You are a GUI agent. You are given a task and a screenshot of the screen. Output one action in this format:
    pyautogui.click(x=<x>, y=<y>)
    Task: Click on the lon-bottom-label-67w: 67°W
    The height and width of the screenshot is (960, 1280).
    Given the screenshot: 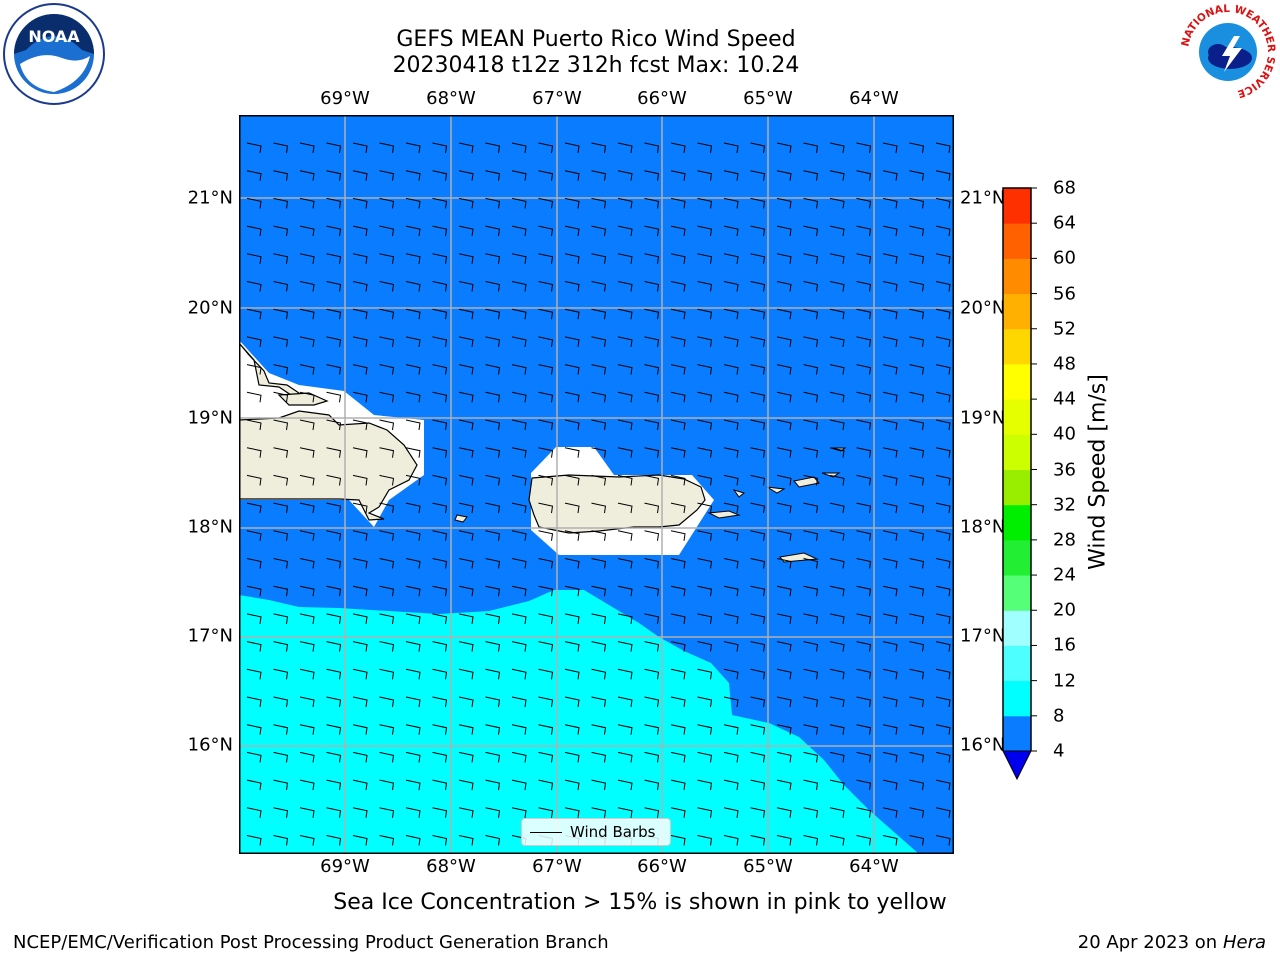 What is the action you would take?
    pyautogui.click(x=557, y=866)
    